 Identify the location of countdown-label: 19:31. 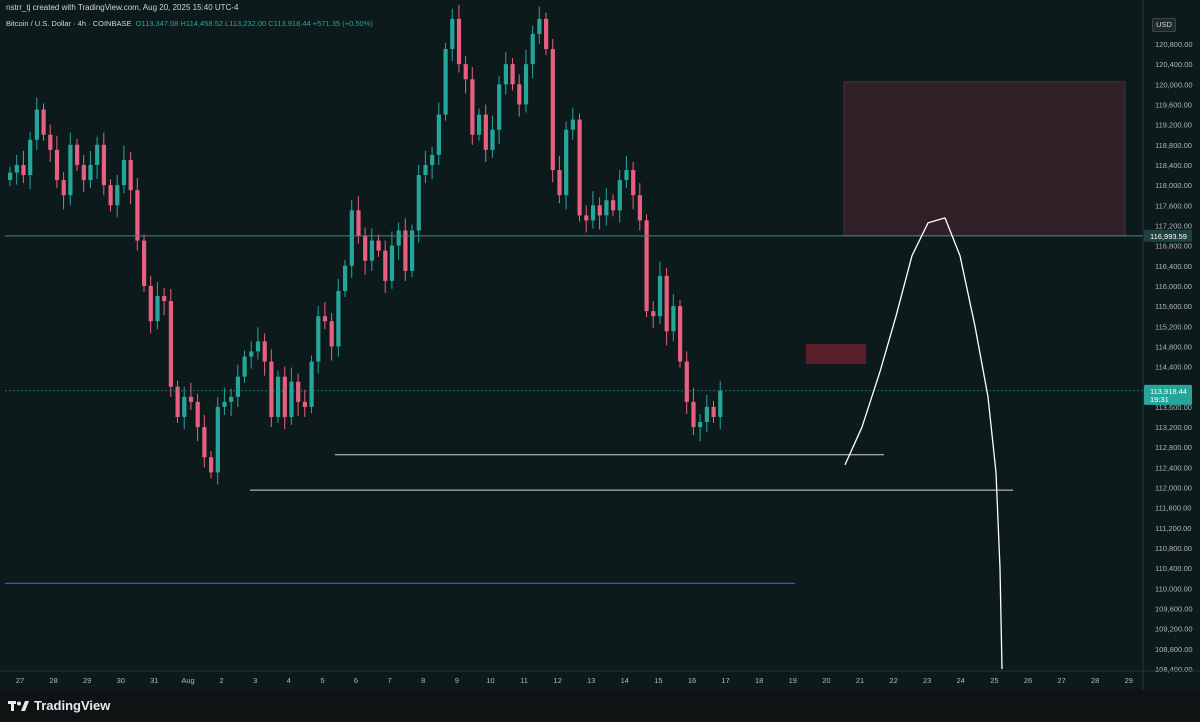
(1159, 399).